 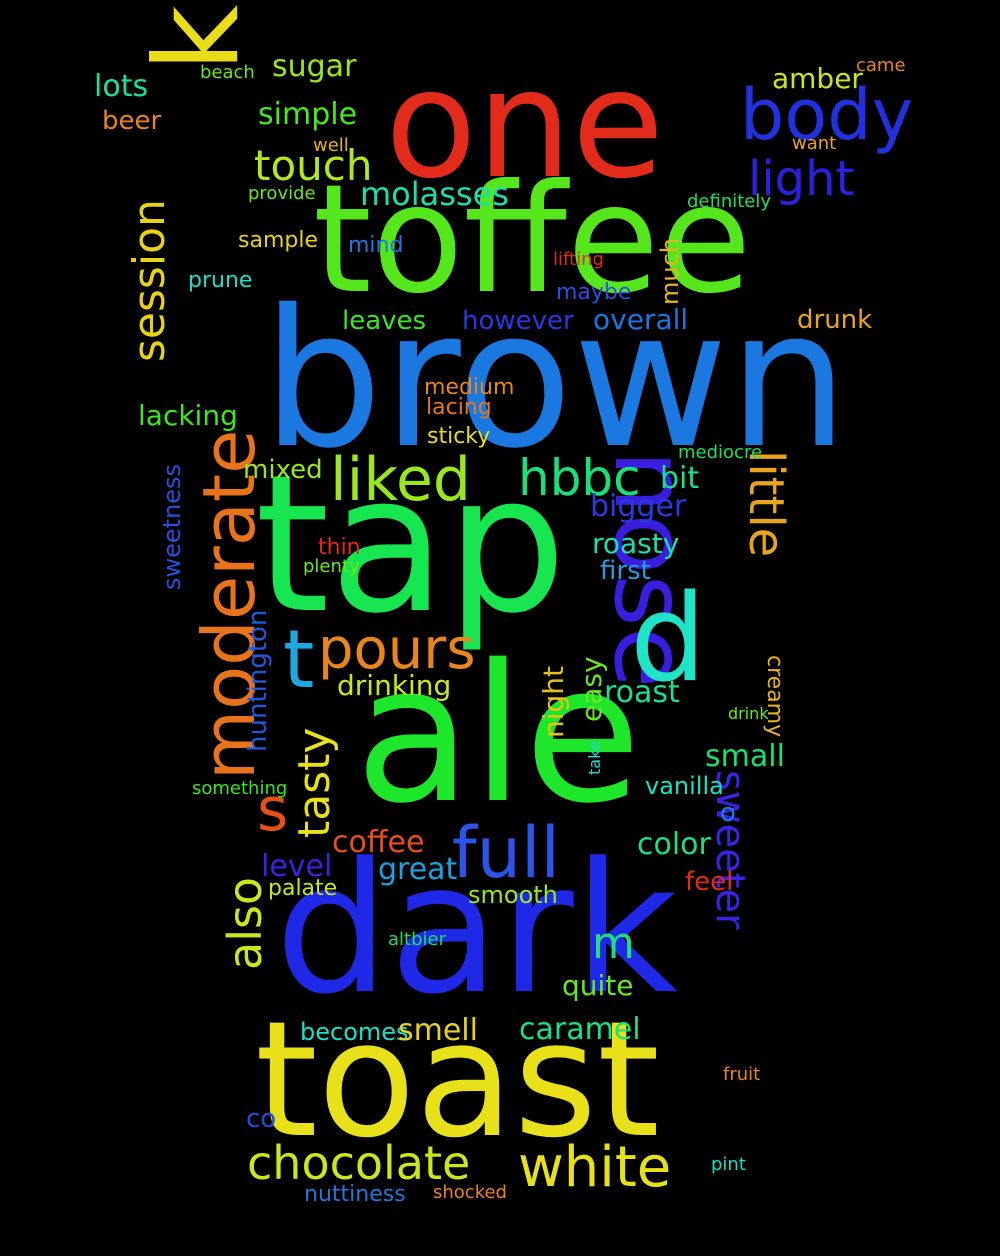 I want to click on word-beer: beer, so click(x=132, y=121).